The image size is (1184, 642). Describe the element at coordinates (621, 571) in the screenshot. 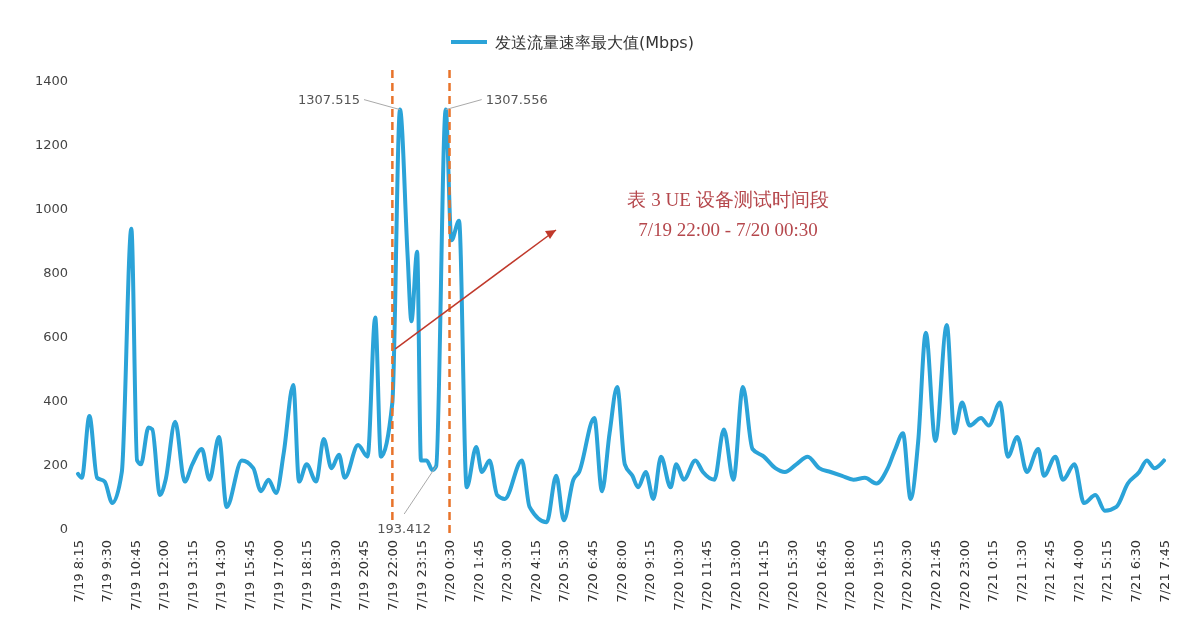

I see `x-tick-label: 7/20 8:00` at that location.